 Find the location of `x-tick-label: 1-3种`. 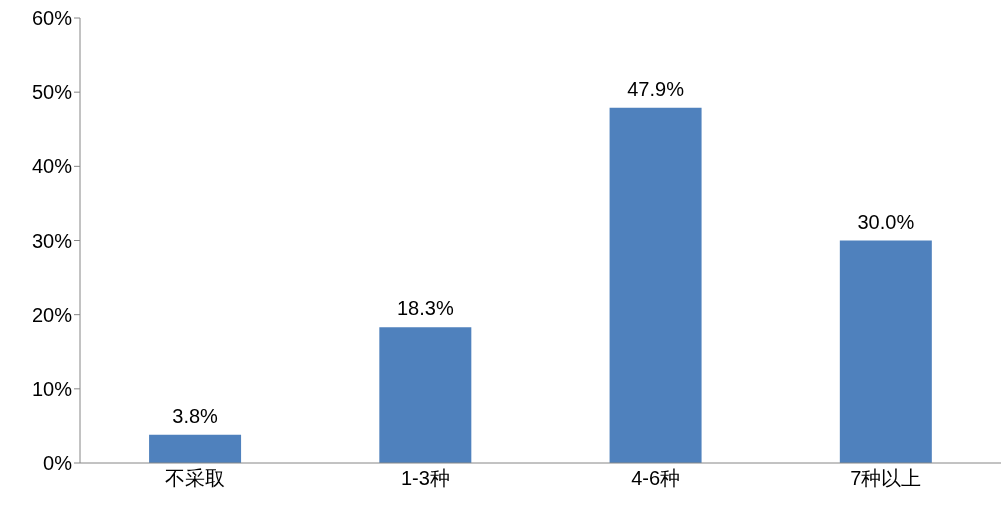

x-tick-label: 1-3种 is located at coordinates (425, 478).